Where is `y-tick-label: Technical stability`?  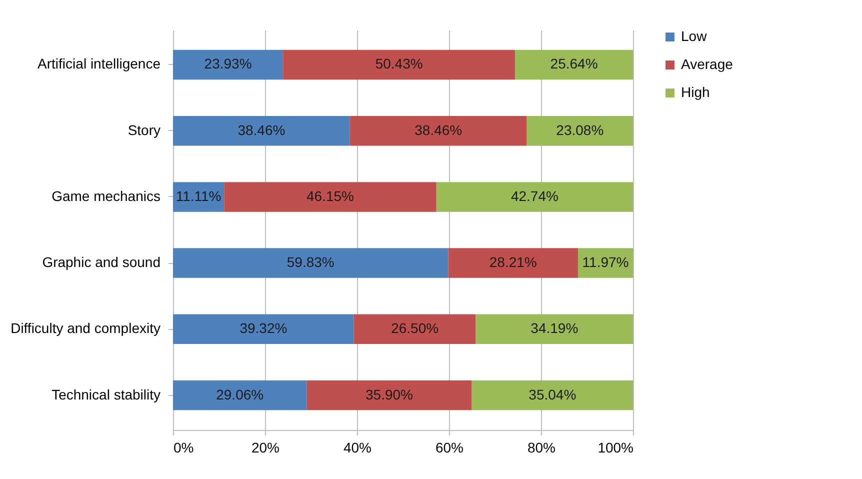 y-tick-label: Technical stability is located at coordinates (106, 394).